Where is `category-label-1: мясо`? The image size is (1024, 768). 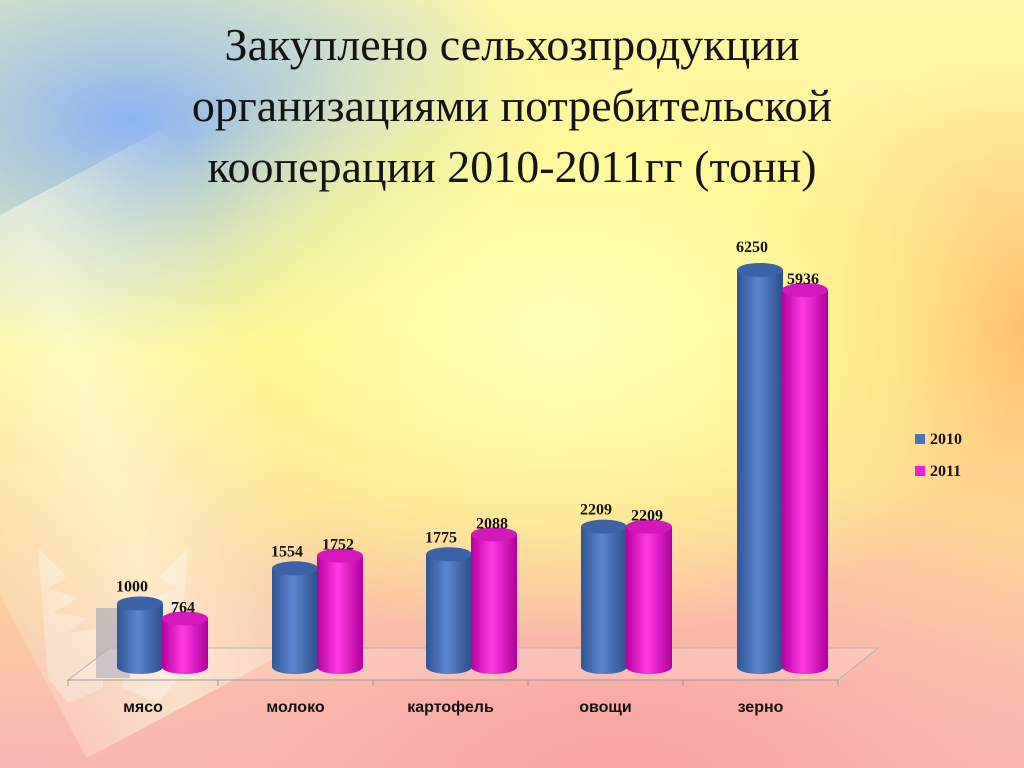
category-label-1: мясо is located at coordinates (143, 707).